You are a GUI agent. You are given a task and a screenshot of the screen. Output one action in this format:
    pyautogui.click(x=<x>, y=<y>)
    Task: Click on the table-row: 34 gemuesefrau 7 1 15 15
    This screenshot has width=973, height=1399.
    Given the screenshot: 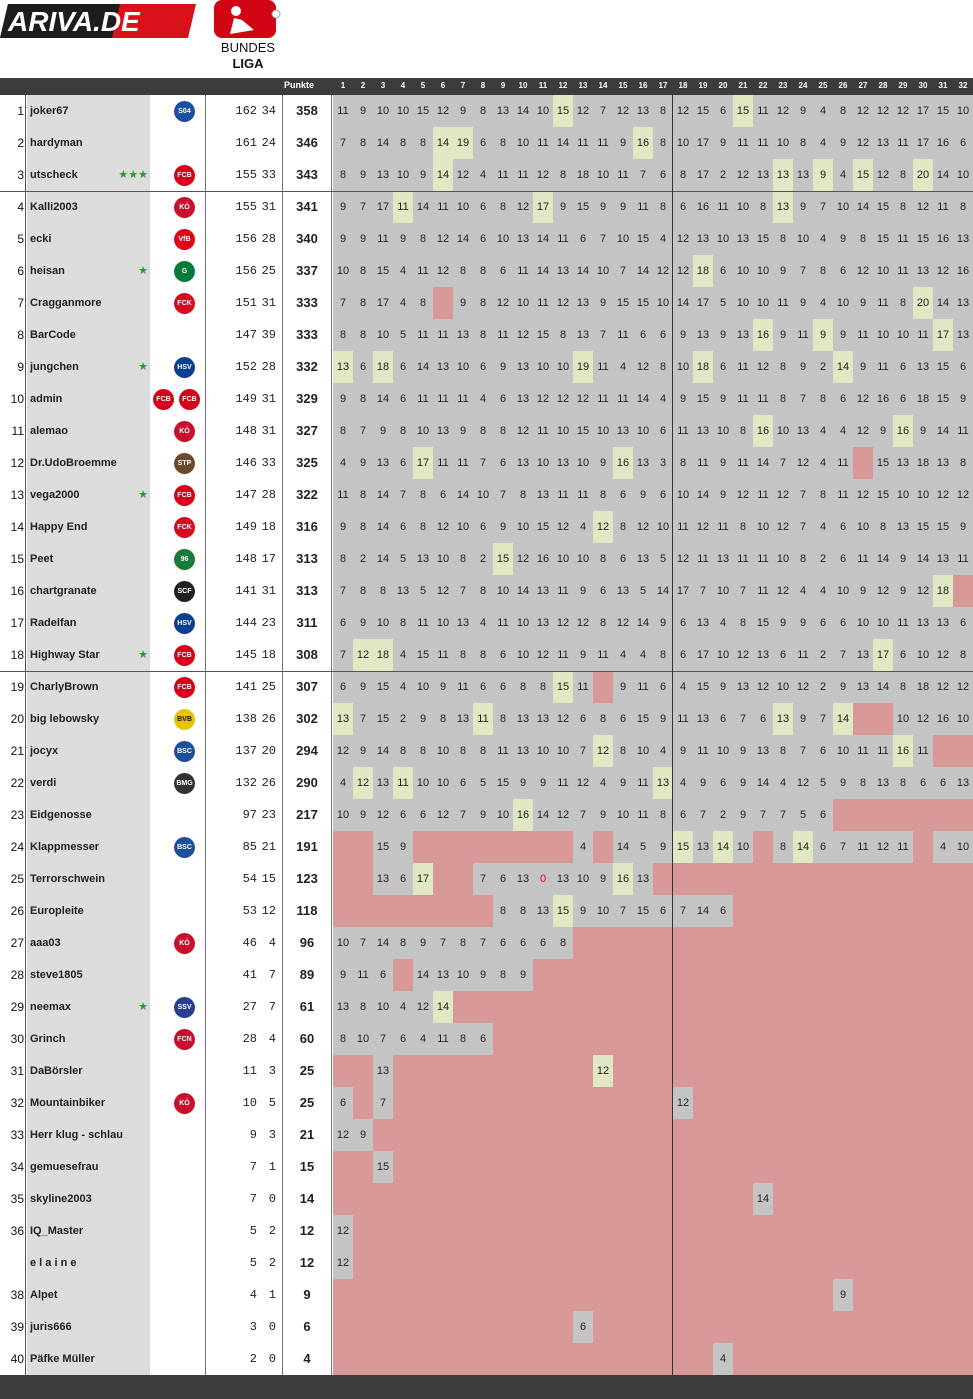 What is the action you would take?
    pyautogui.click(x=486, y=1167)
    